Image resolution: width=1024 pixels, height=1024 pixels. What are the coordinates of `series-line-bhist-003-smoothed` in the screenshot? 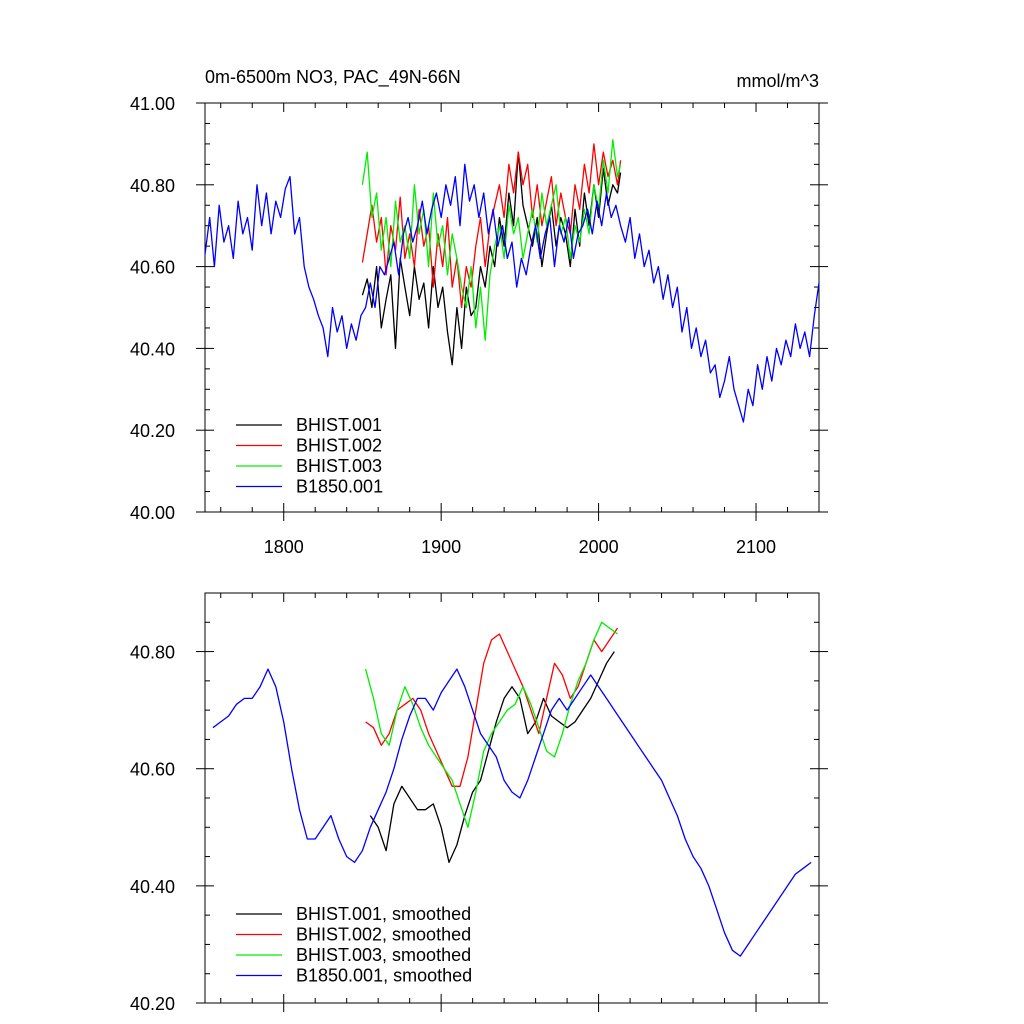 It's located at (491, 724).